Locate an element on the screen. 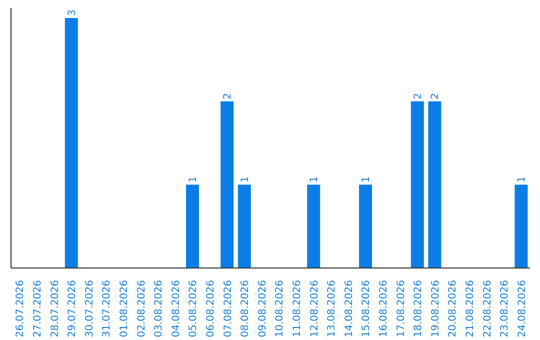  x-tick-label: 08.08.2026 is located at coordinates (246, 309).